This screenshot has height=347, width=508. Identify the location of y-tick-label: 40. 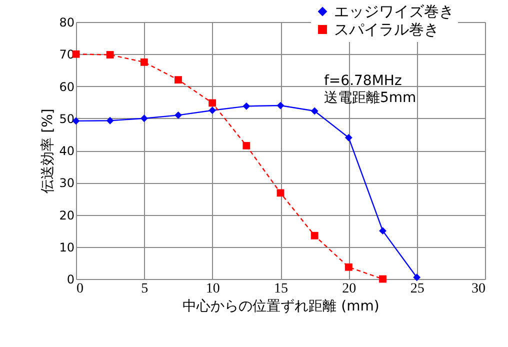
(66, 151).